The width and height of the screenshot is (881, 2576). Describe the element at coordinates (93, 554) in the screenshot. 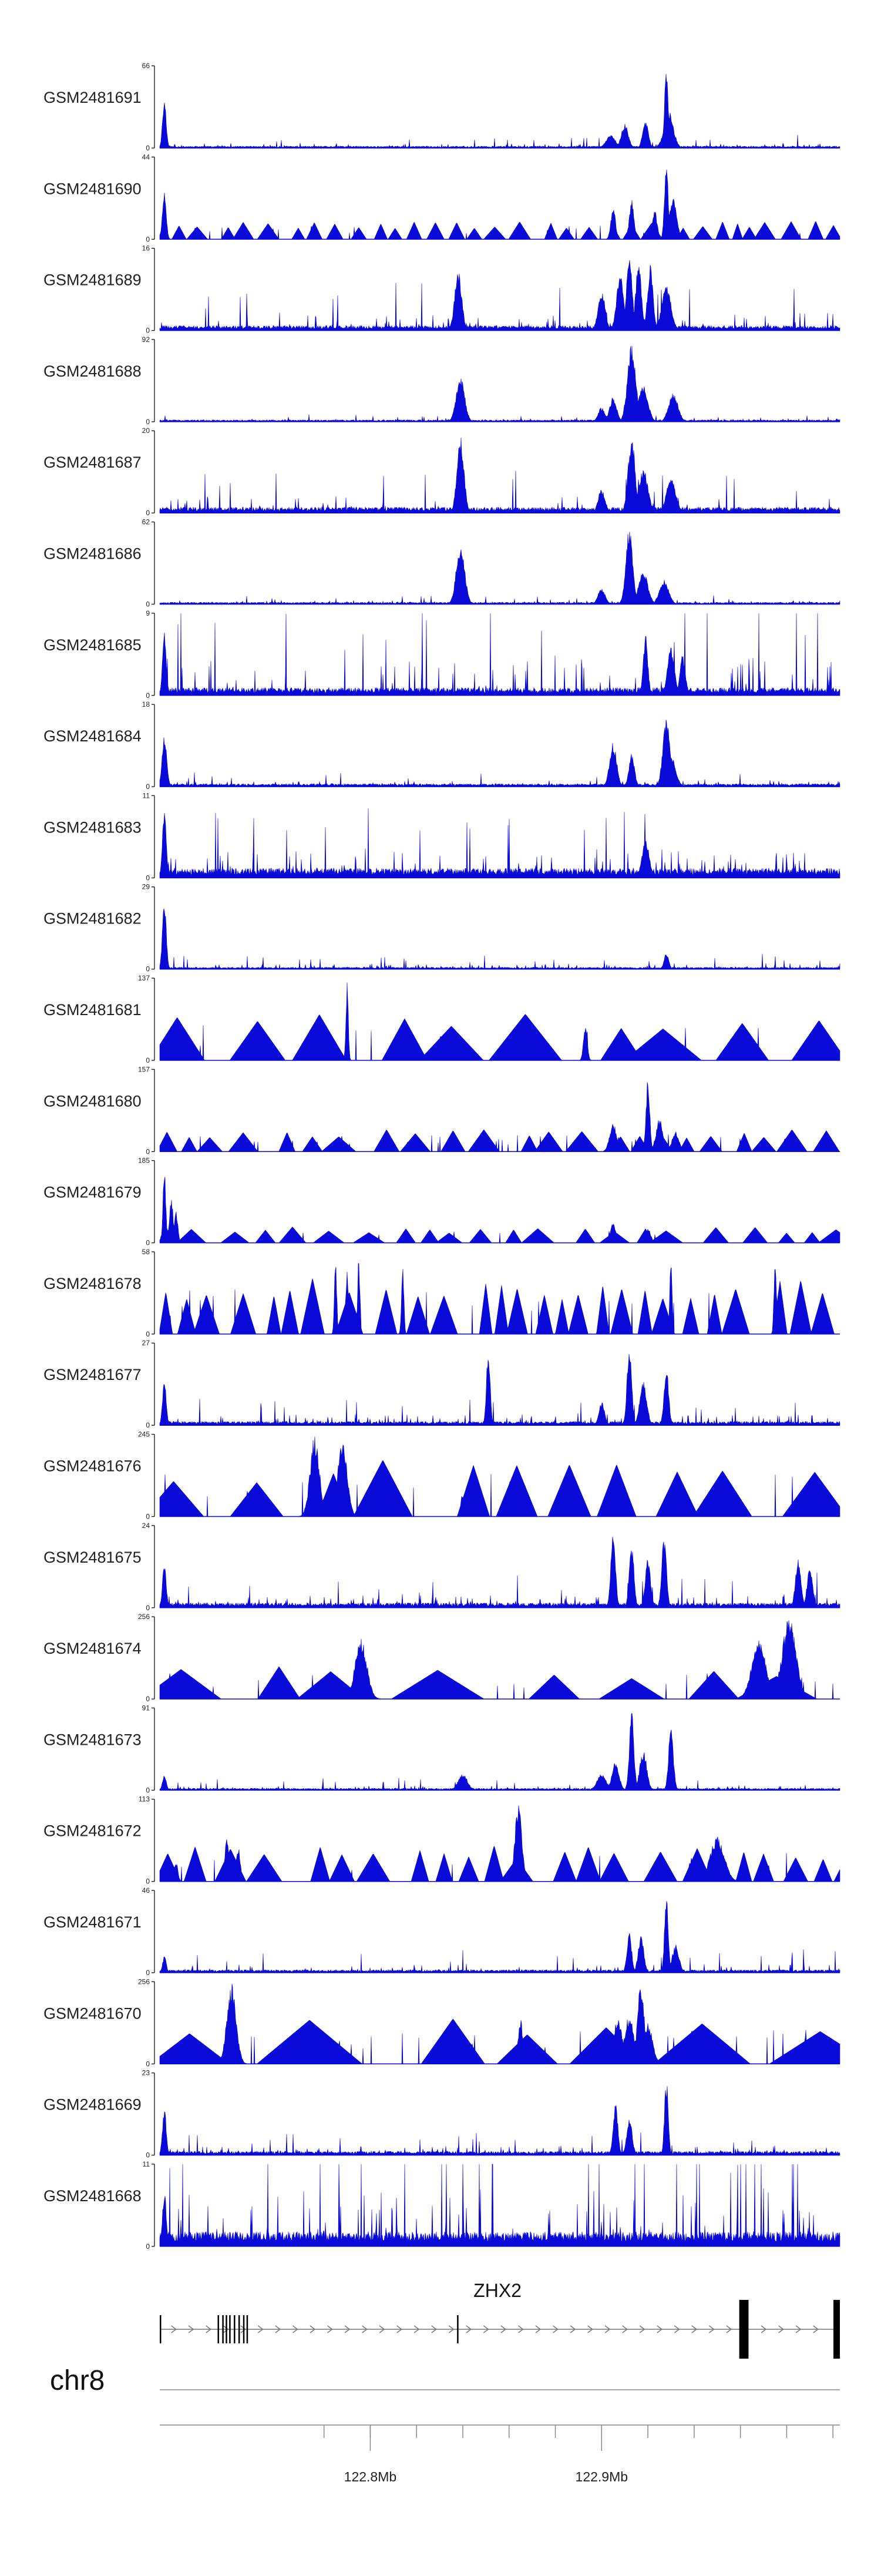

I see `track-label: GSM2481686` at that location.